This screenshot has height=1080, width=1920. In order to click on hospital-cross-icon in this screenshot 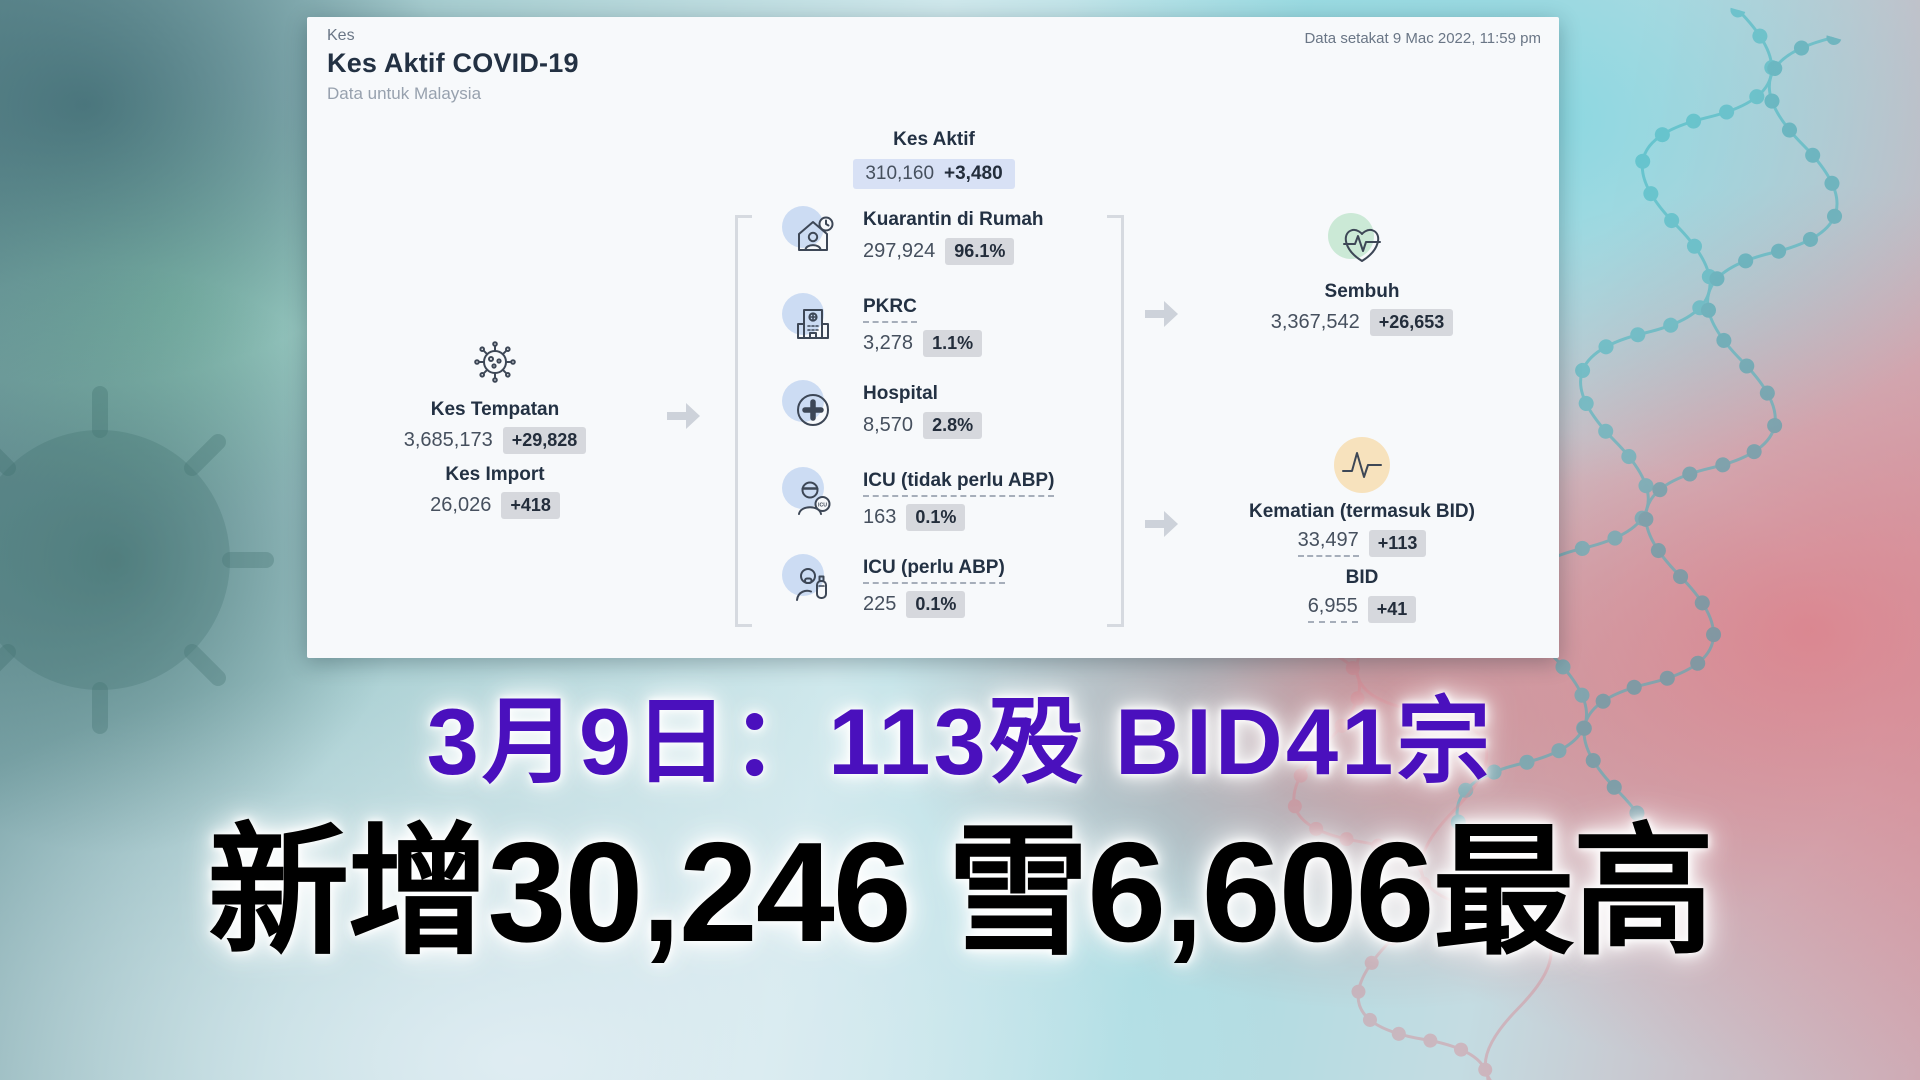, I will do `click(813, 410)`.